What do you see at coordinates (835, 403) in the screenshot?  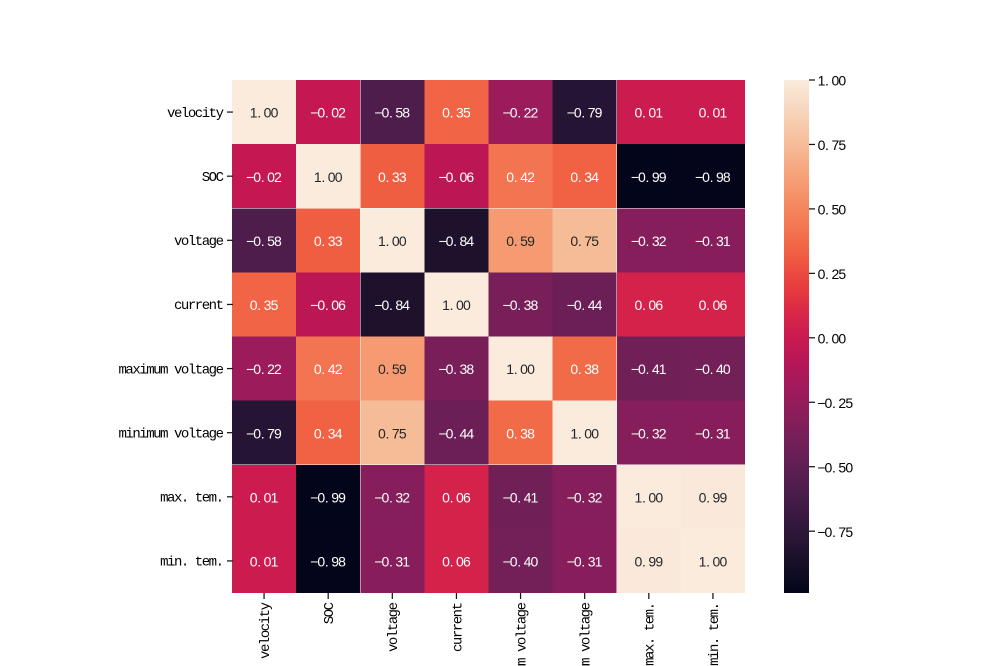 I see `svg-text: −0.25` at bounding box center [835, 403].